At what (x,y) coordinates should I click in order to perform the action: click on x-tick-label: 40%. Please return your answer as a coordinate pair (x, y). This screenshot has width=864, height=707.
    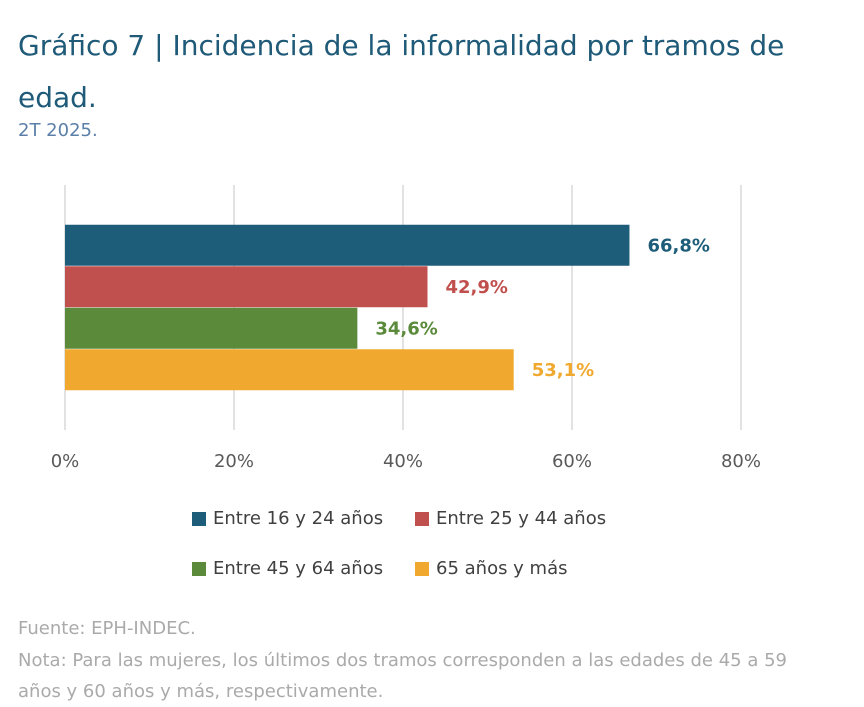
    Looking at the image, I should click on (403, 461).